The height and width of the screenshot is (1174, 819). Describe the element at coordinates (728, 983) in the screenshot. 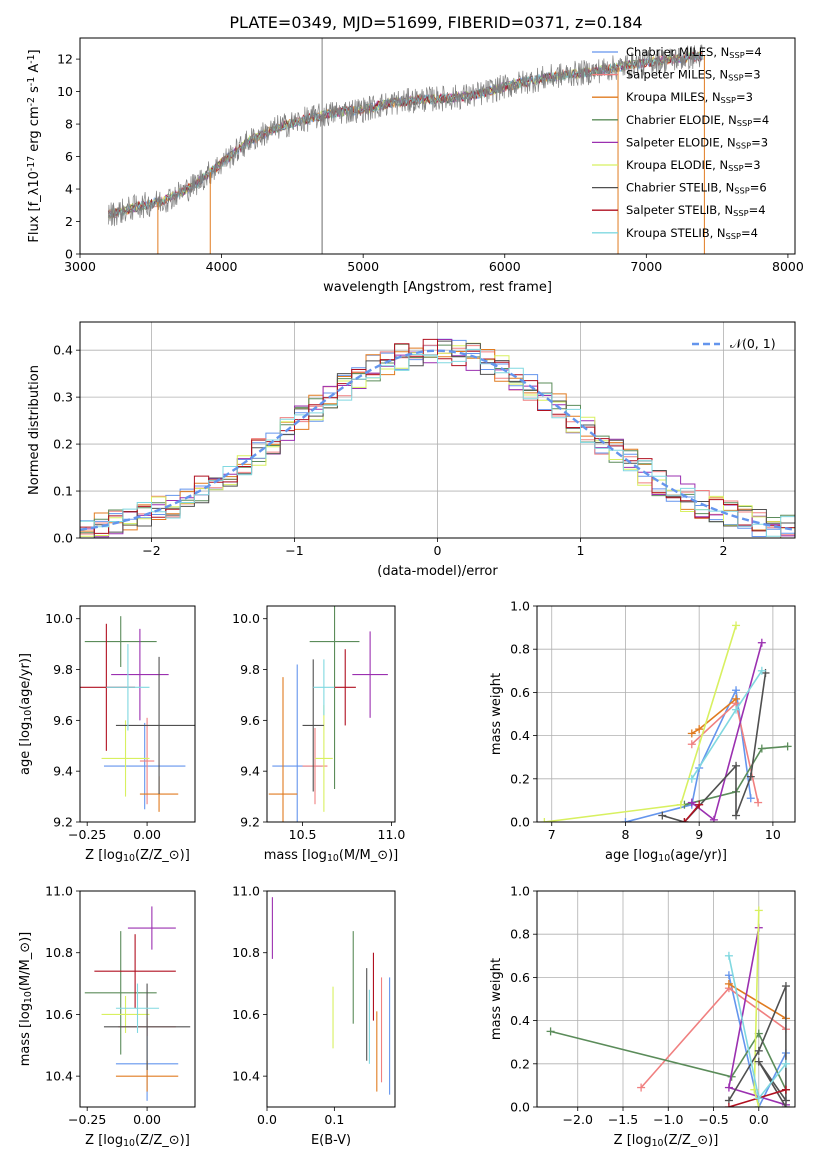

I see `weight-point-kroupa_miles` at that location.